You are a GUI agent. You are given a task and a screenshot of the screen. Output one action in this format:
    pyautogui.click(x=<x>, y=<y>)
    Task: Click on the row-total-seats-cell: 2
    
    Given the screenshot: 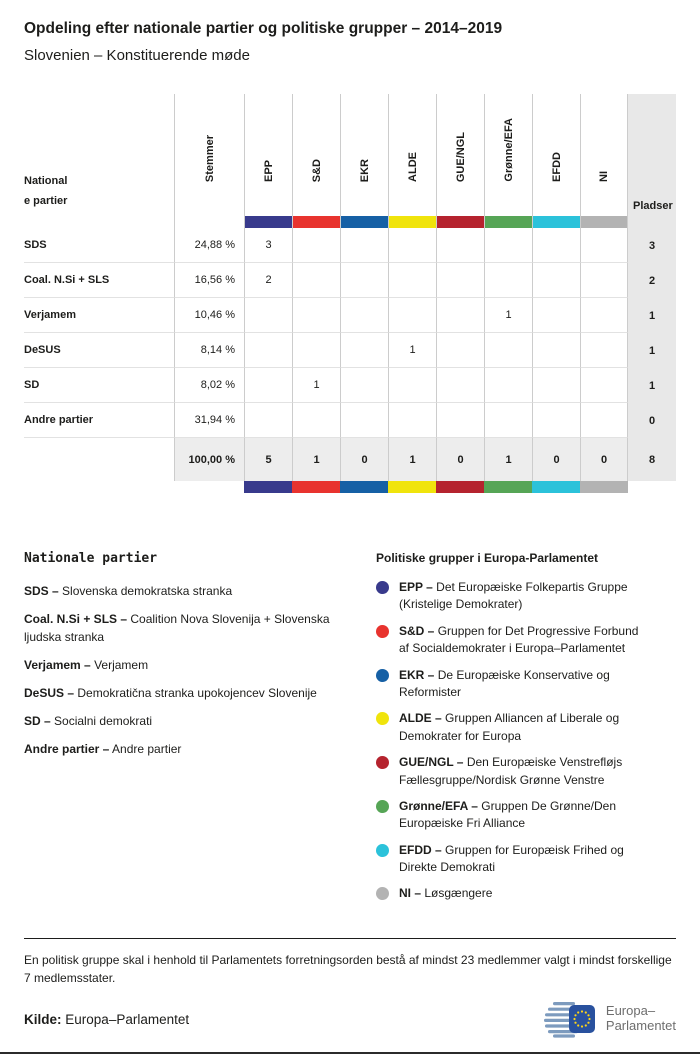 What is the action you would take?
    pyautogui.click(x=652, y=280)
    